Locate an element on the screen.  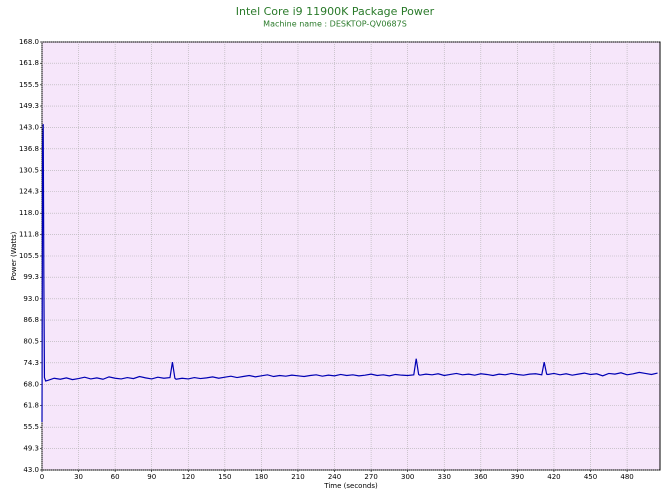
y-tick-label: 99.3 is located at coordinates (31, 277).